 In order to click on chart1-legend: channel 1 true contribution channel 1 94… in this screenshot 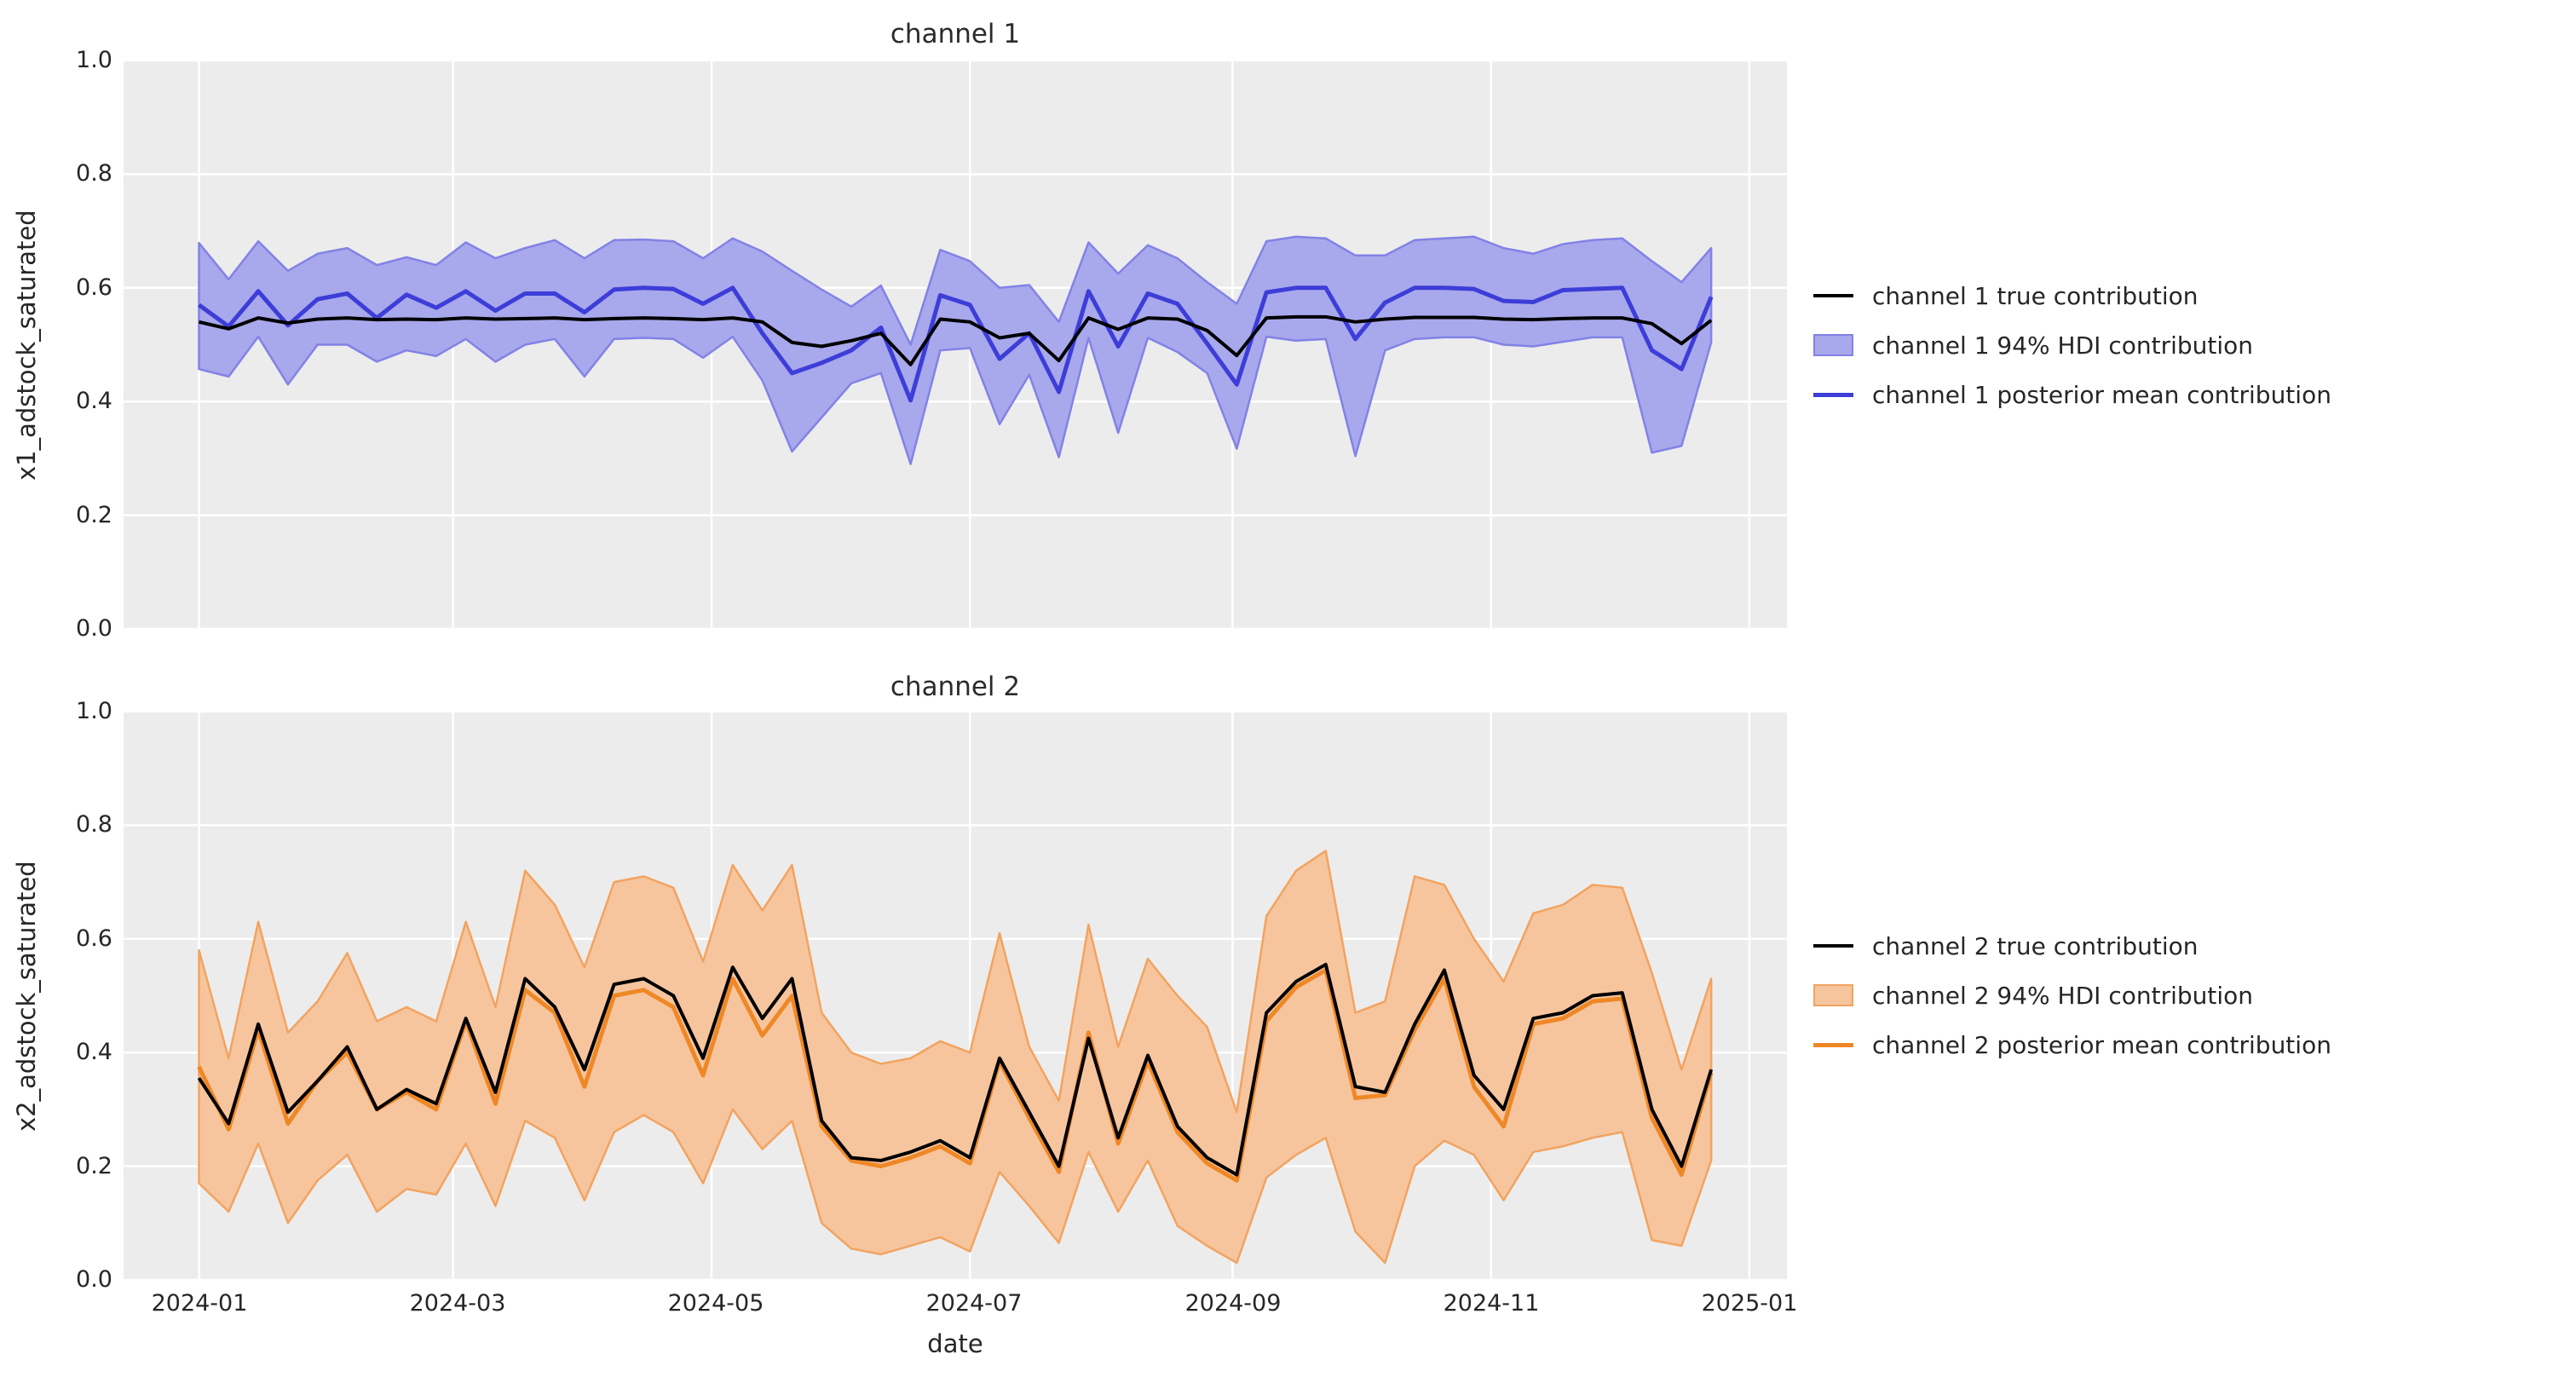, I will do `click(2072, 345)`.